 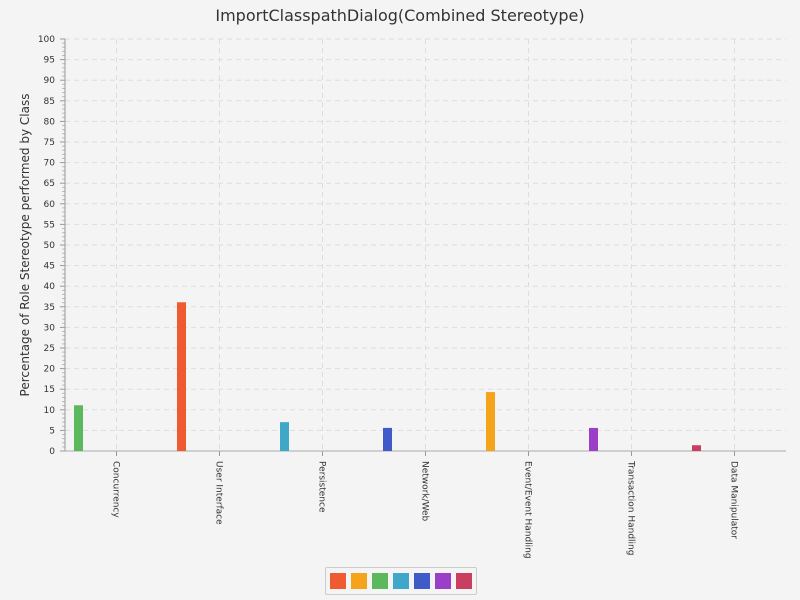 What do you see at coordinates (696, 448) in the screenshot?
I see `bar-data-manipulator` at bounding box center [696, 448].